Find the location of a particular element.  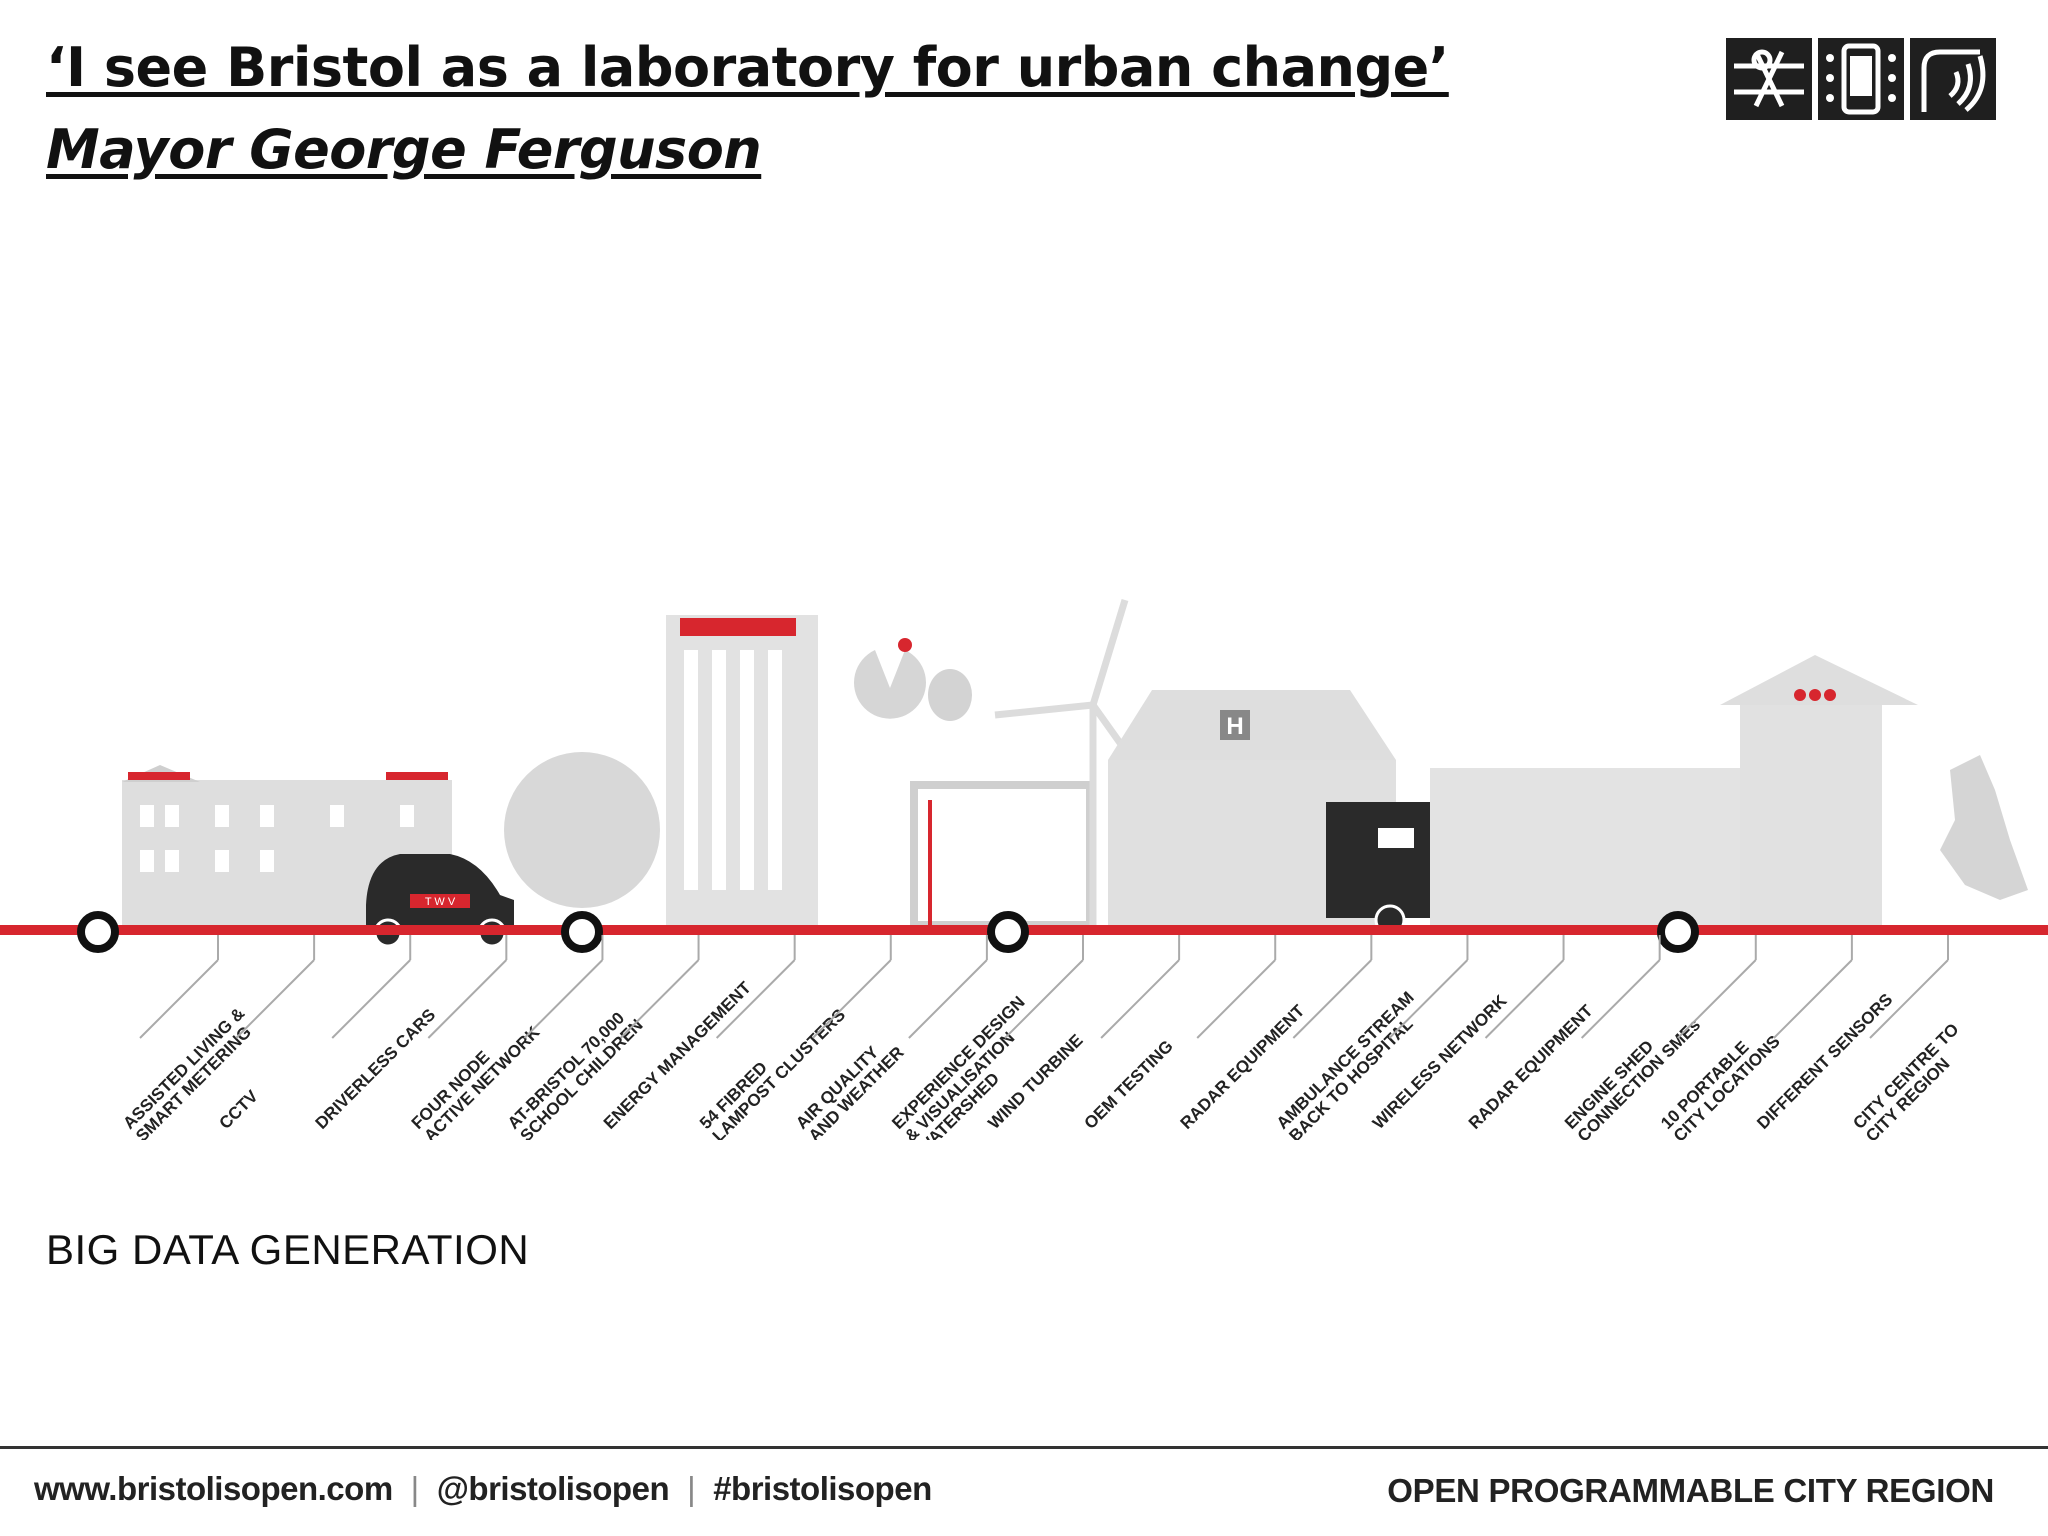

network-nodes is located at coordinates (888, 932).